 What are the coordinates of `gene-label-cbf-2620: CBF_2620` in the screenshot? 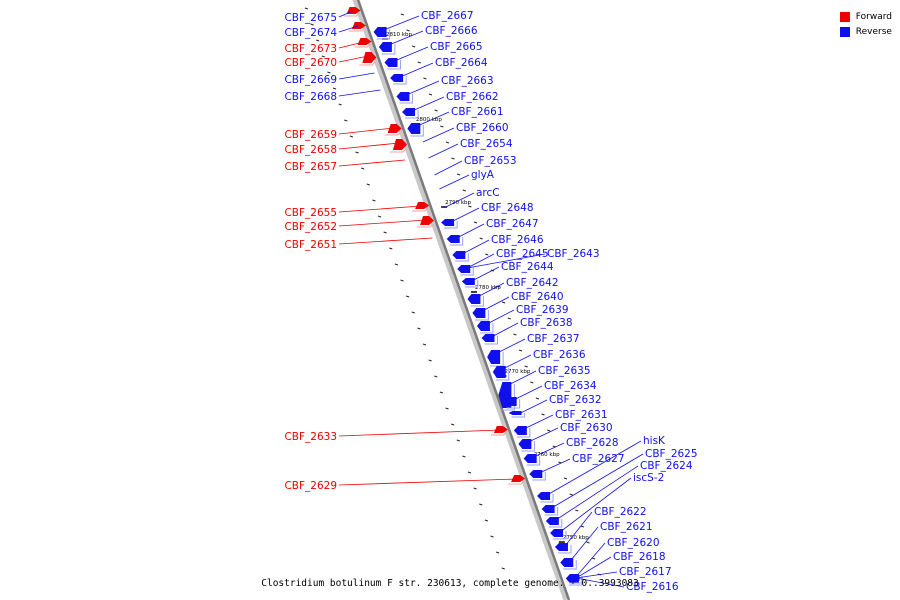 It's located at (633, 543).